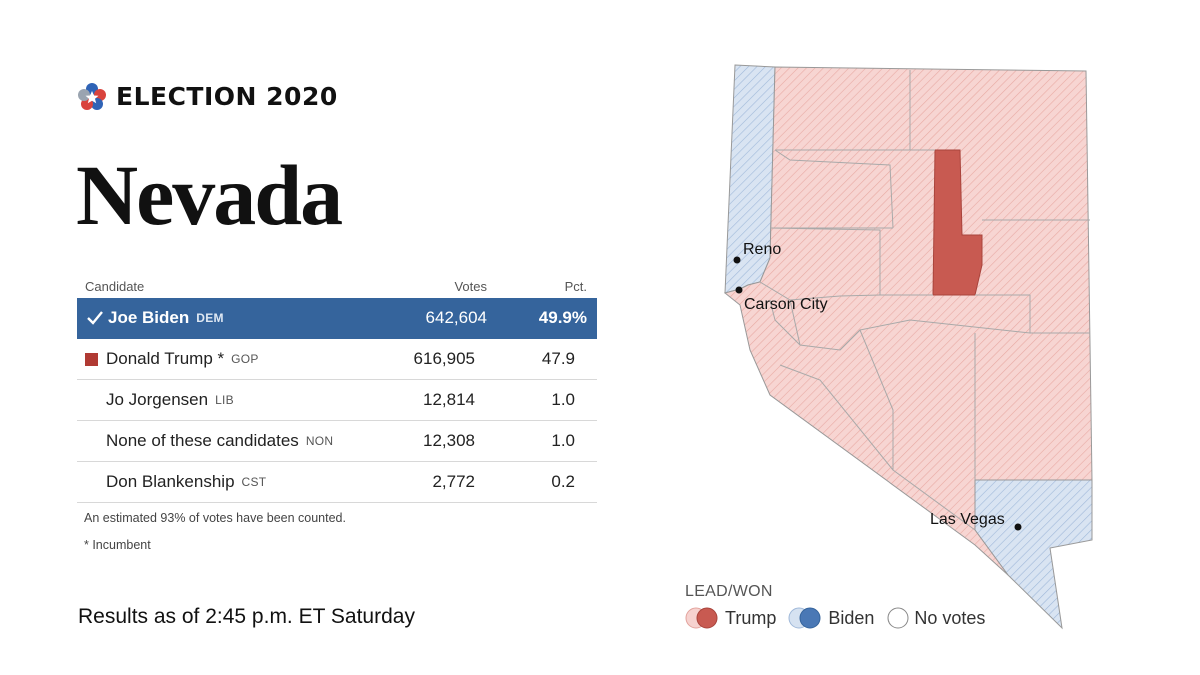 The height and width of the screenshot is (675, 1200). Describe the element at coordinates (558, 358) in the screenshot. I see `vote-pct: 47.9` at that location.